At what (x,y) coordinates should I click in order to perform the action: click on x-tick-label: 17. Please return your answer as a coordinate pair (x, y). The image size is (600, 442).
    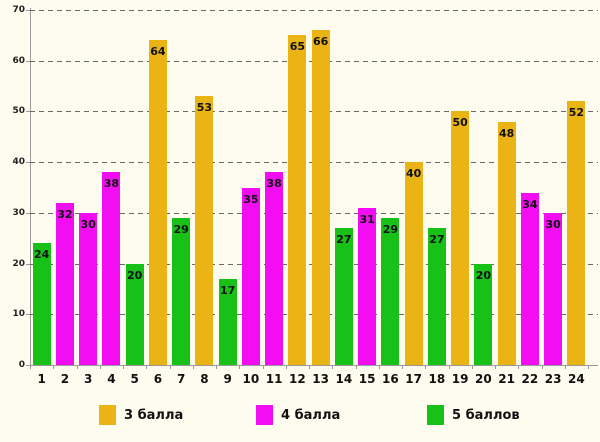
    Looking at the image, I should click on (413, 379).